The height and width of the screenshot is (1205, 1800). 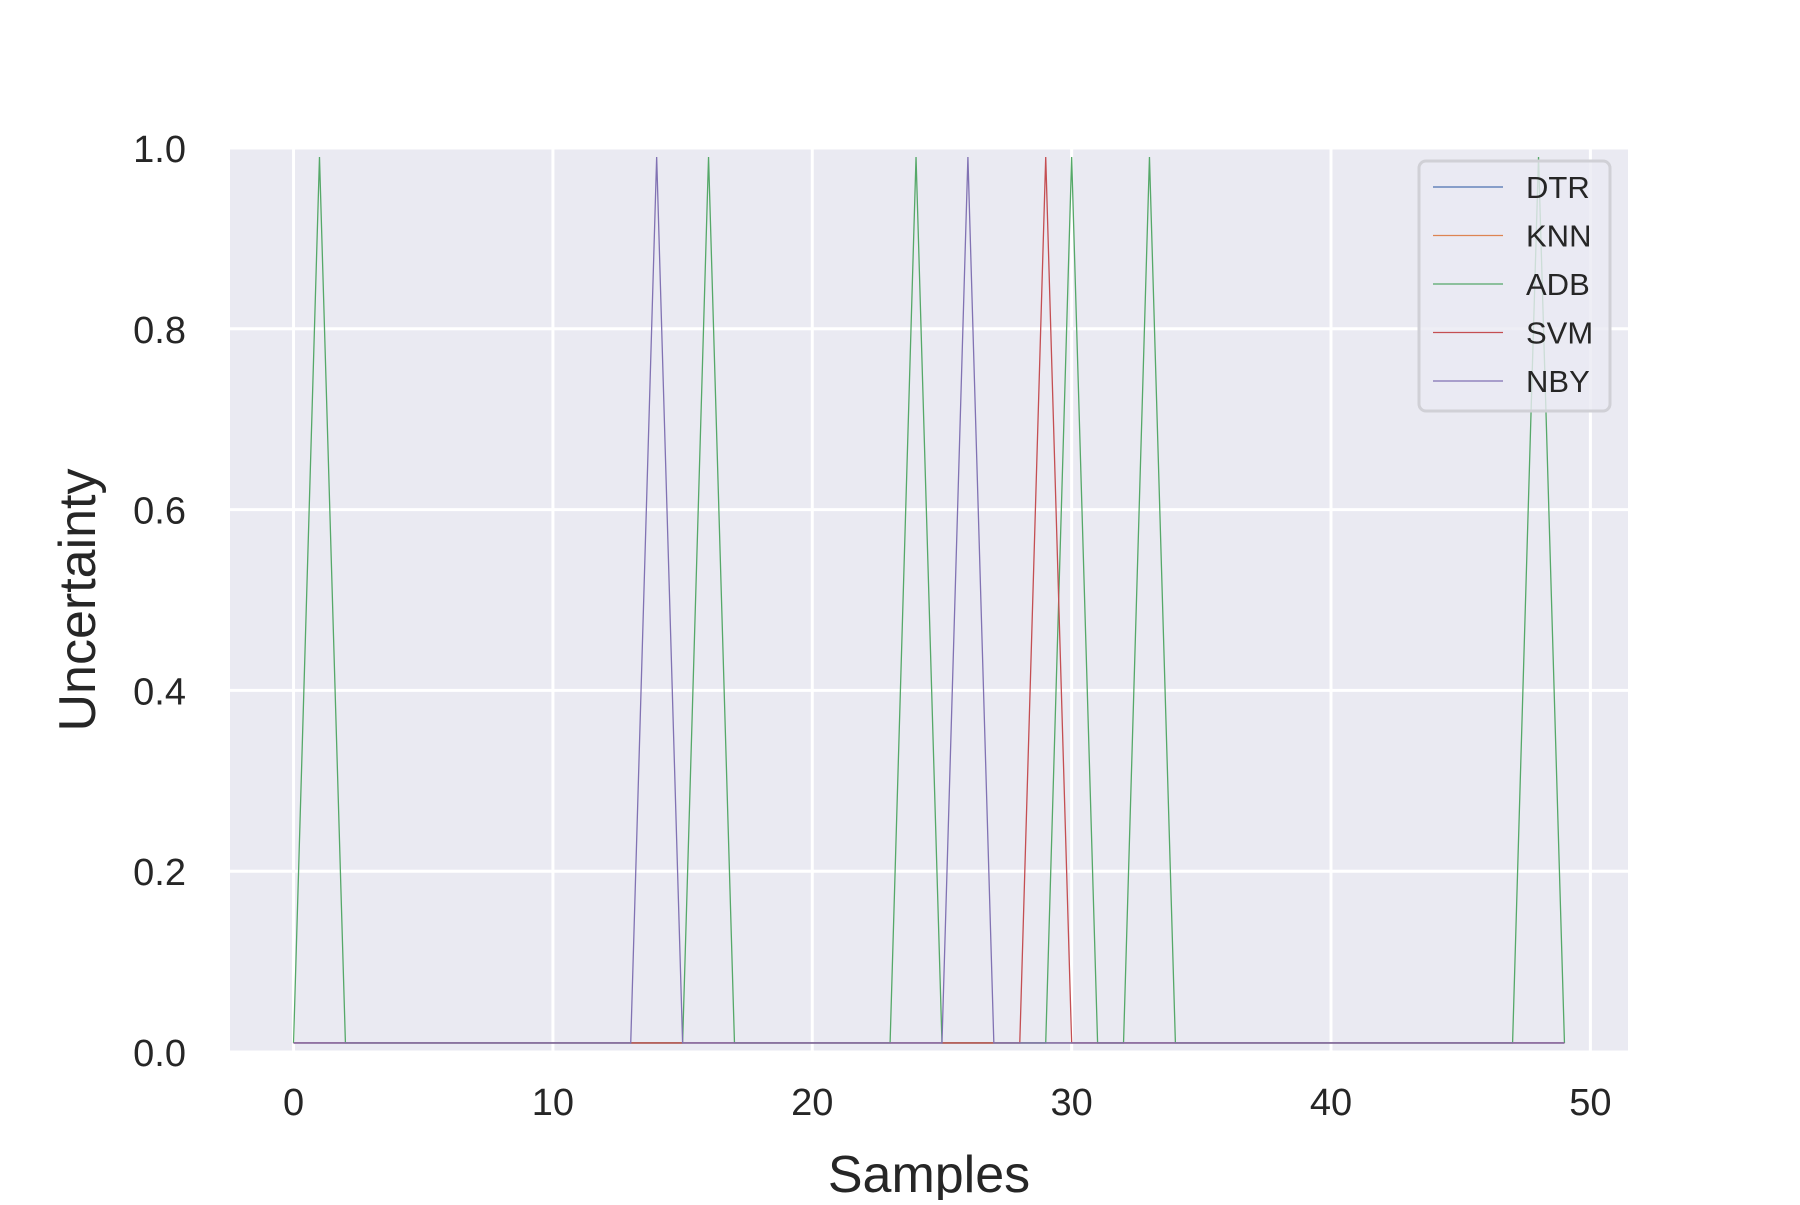 I want to click on y-tick-label: 0.6, so click(x=159, y=512).